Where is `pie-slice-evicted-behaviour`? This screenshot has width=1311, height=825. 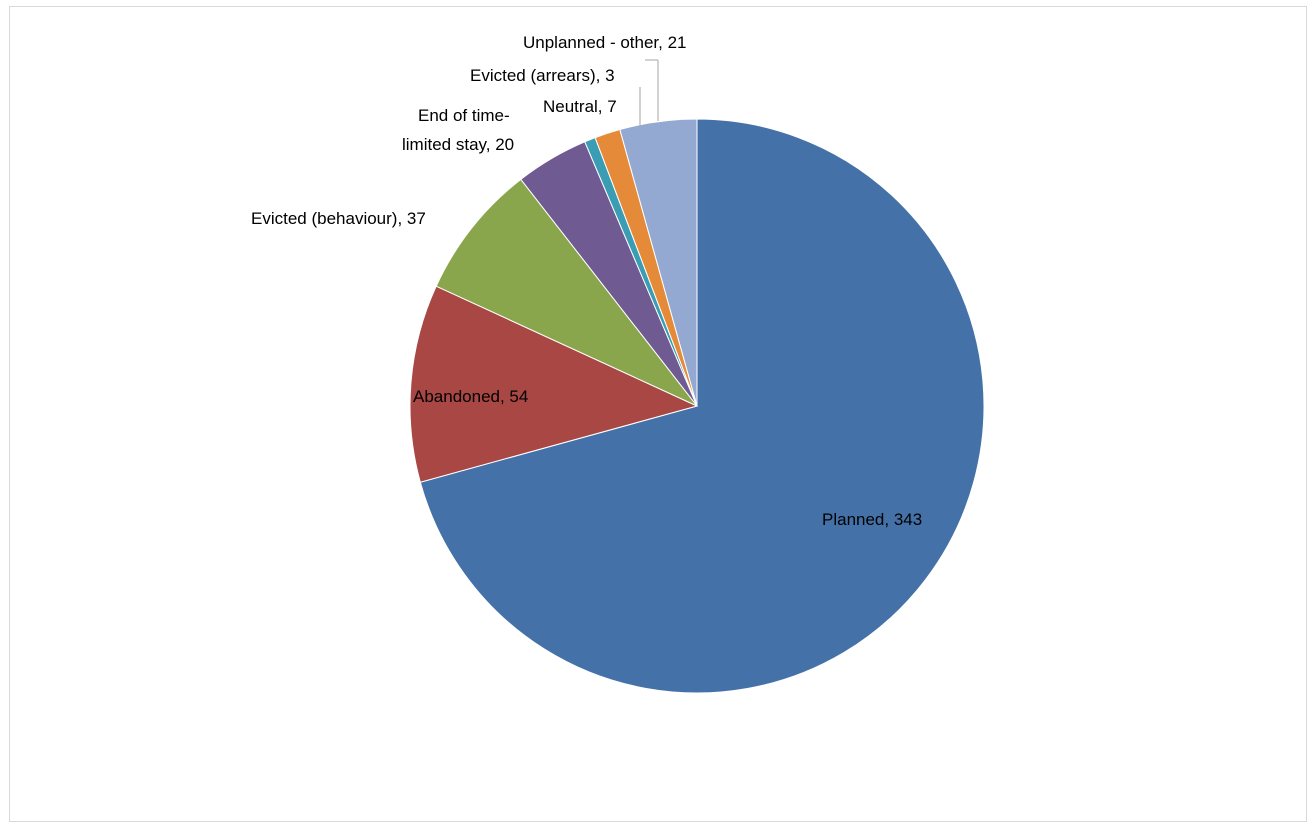
pie-slice-evicted-behaviour is located at coordinates (566, 292).